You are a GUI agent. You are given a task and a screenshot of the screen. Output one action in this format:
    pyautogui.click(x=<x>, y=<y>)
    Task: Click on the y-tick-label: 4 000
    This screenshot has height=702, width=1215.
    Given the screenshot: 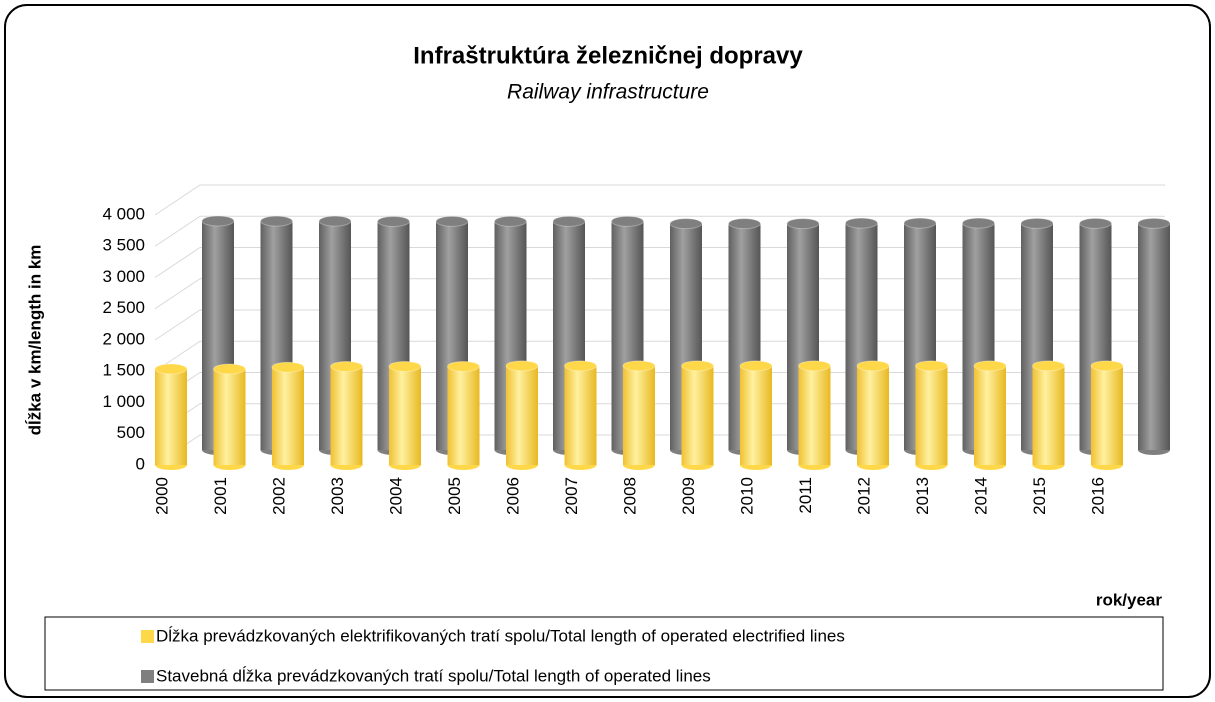 What is the action you would take?
    pyautogui.click(x=123, y=213)
    